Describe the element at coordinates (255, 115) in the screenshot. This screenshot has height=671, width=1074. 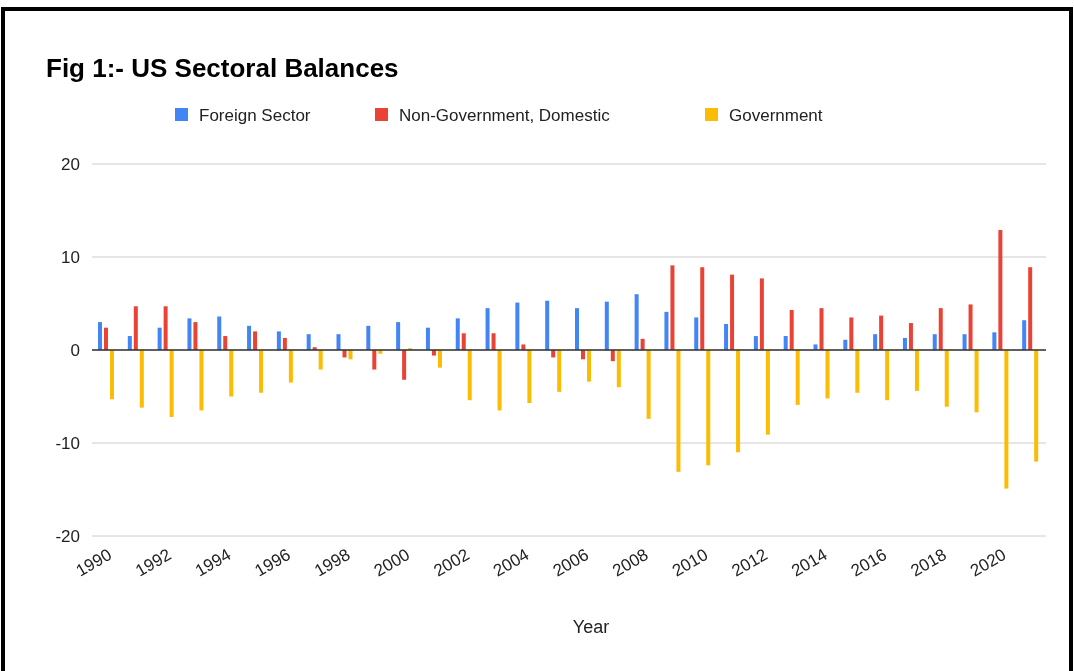
I see `legend-label: Foreign Sector` at that location.